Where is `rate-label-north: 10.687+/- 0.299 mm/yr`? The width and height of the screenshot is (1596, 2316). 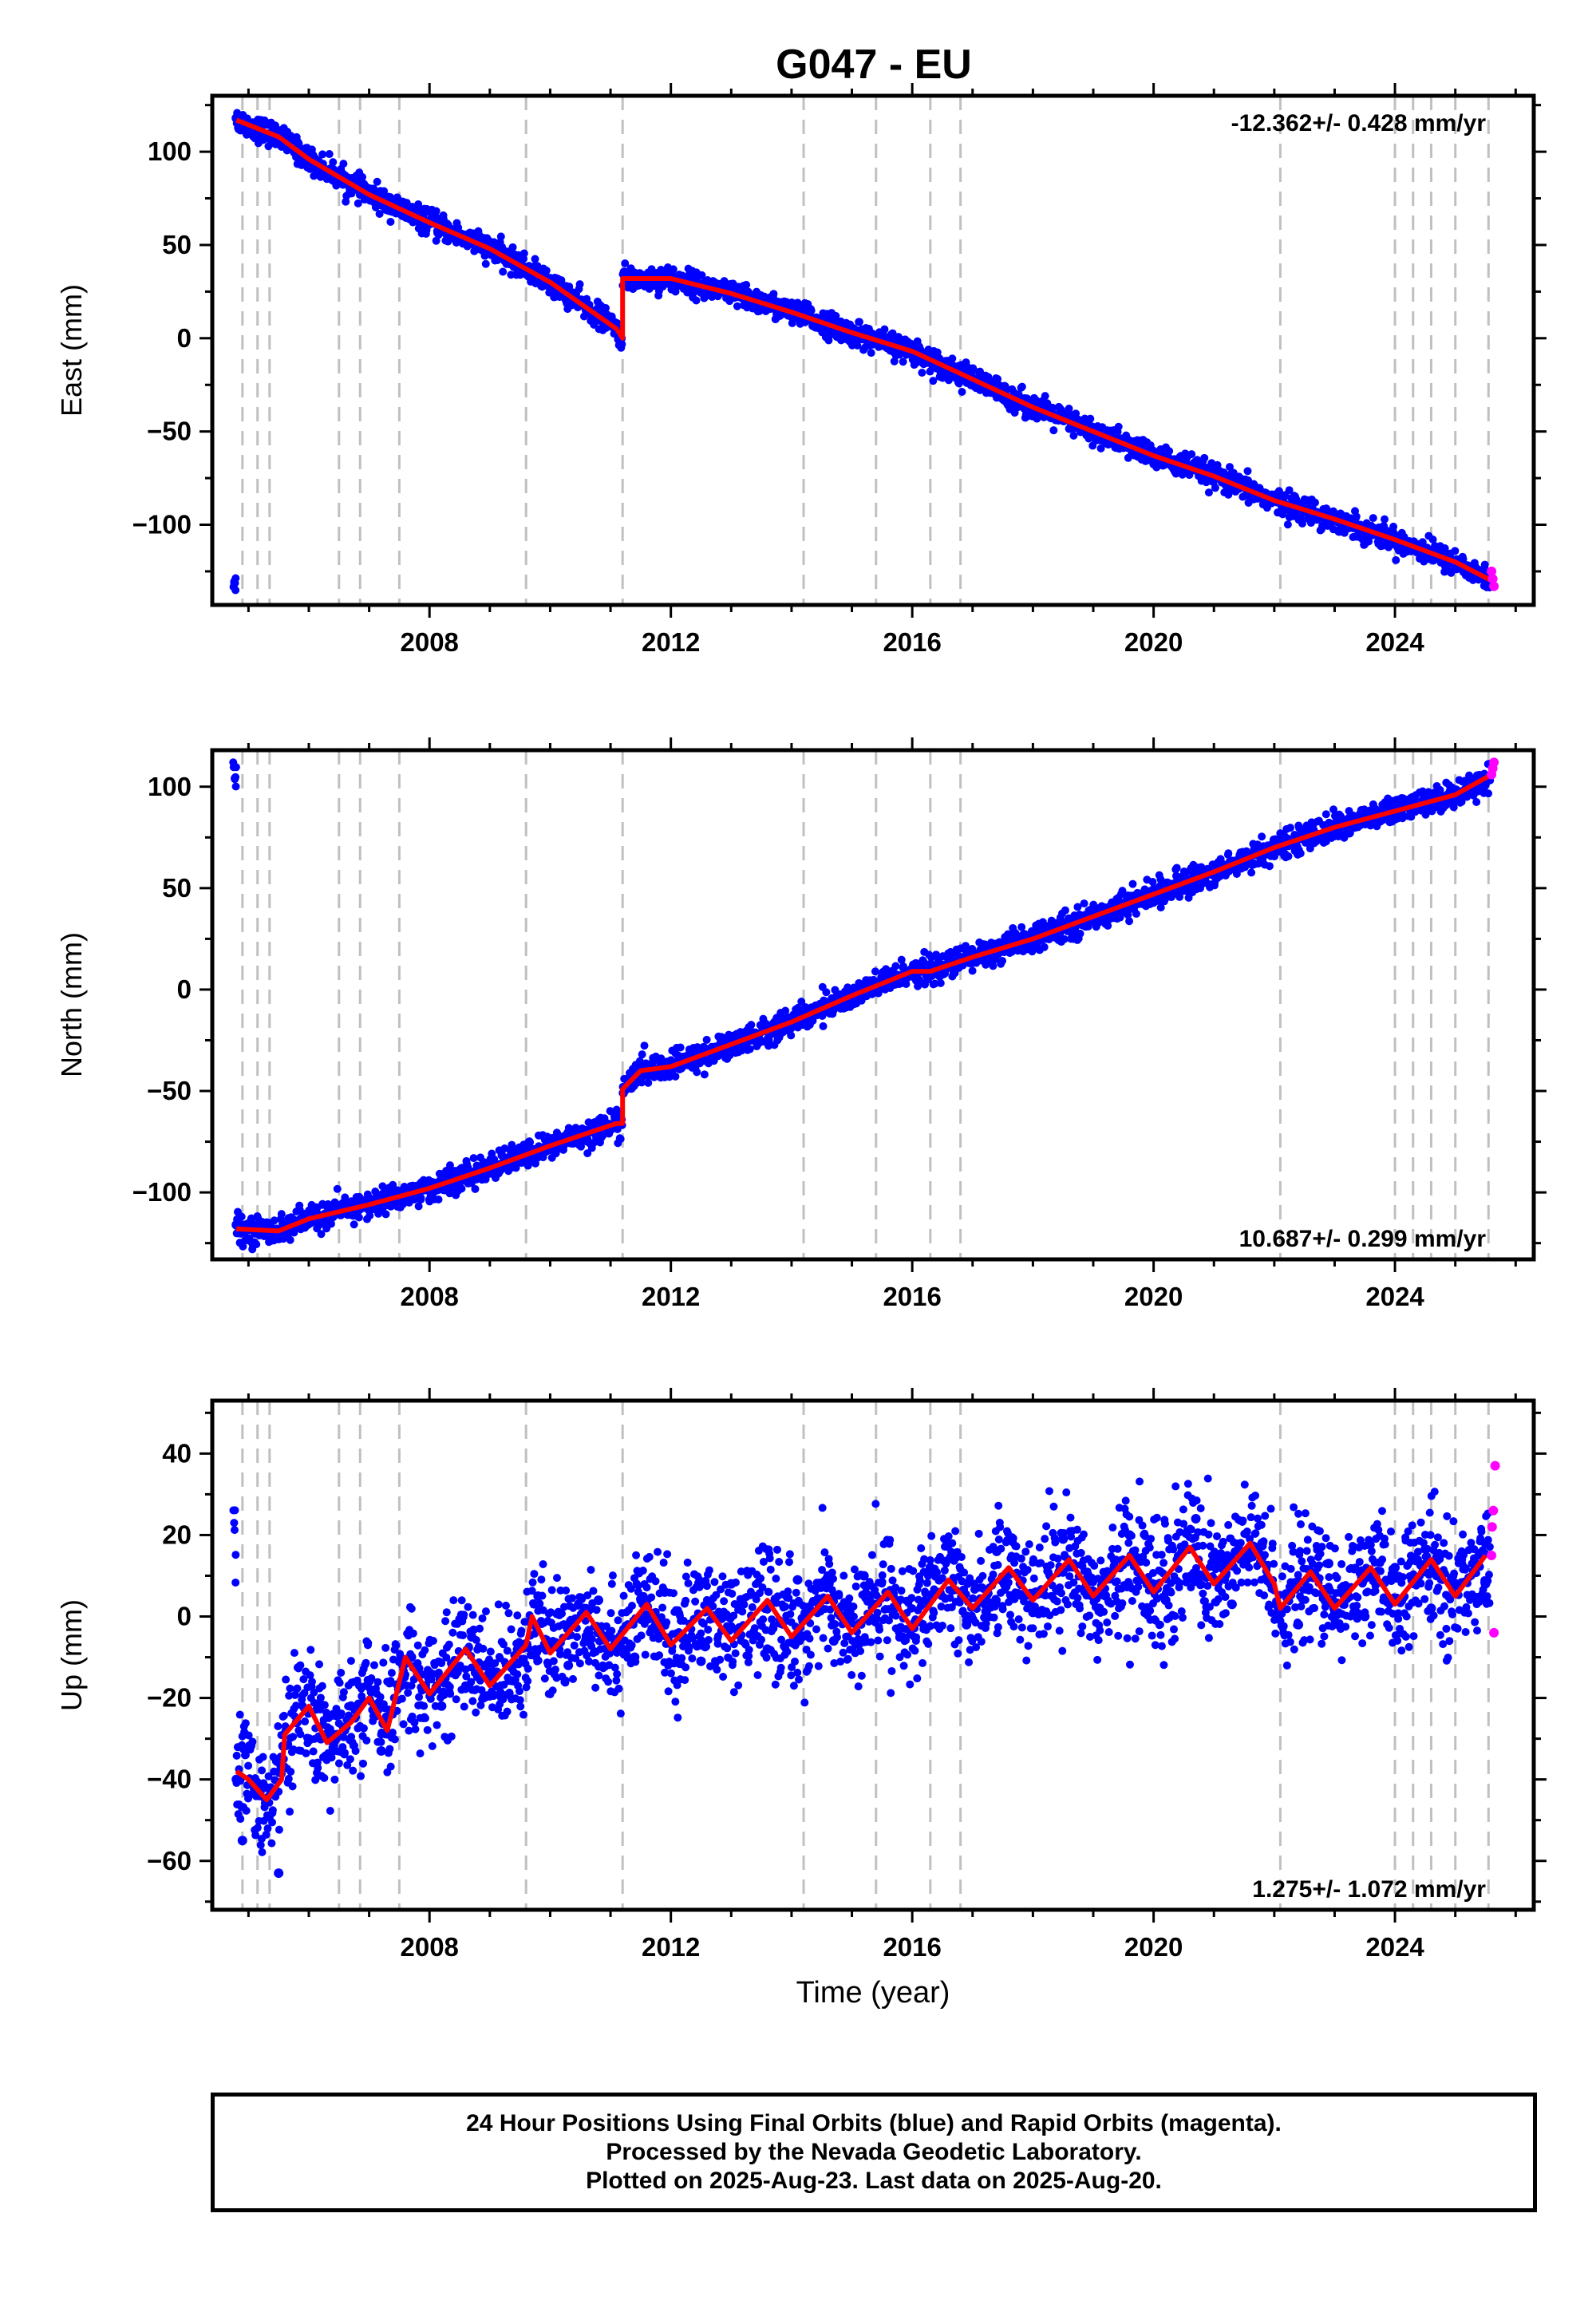 rate-label-north: 10.687+/- 0.299 mm/yr is located at coordinates (1363, 1239).